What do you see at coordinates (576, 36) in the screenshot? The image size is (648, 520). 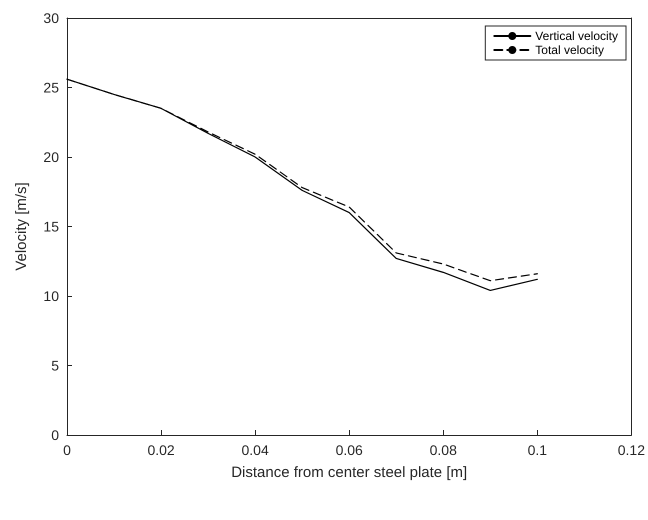 I see `legend-label: Vertical velocity` at bounding box center [576, 36].